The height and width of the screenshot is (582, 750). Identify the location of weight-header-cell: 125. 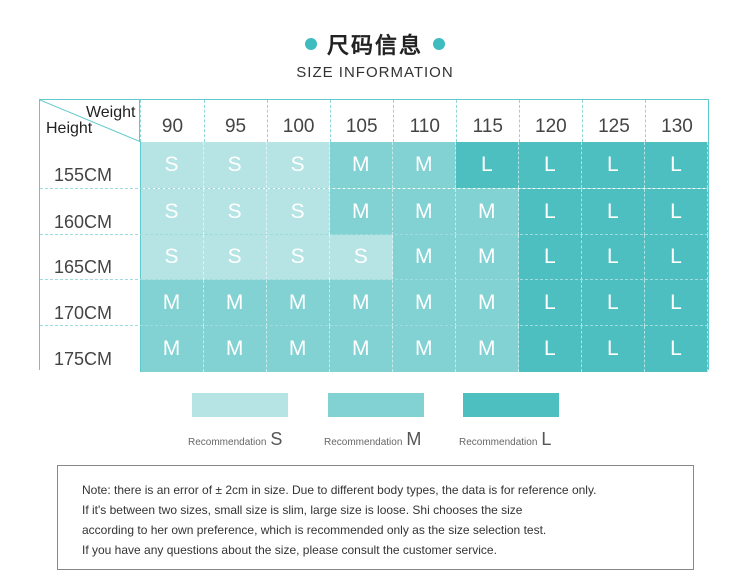
(613, 121).